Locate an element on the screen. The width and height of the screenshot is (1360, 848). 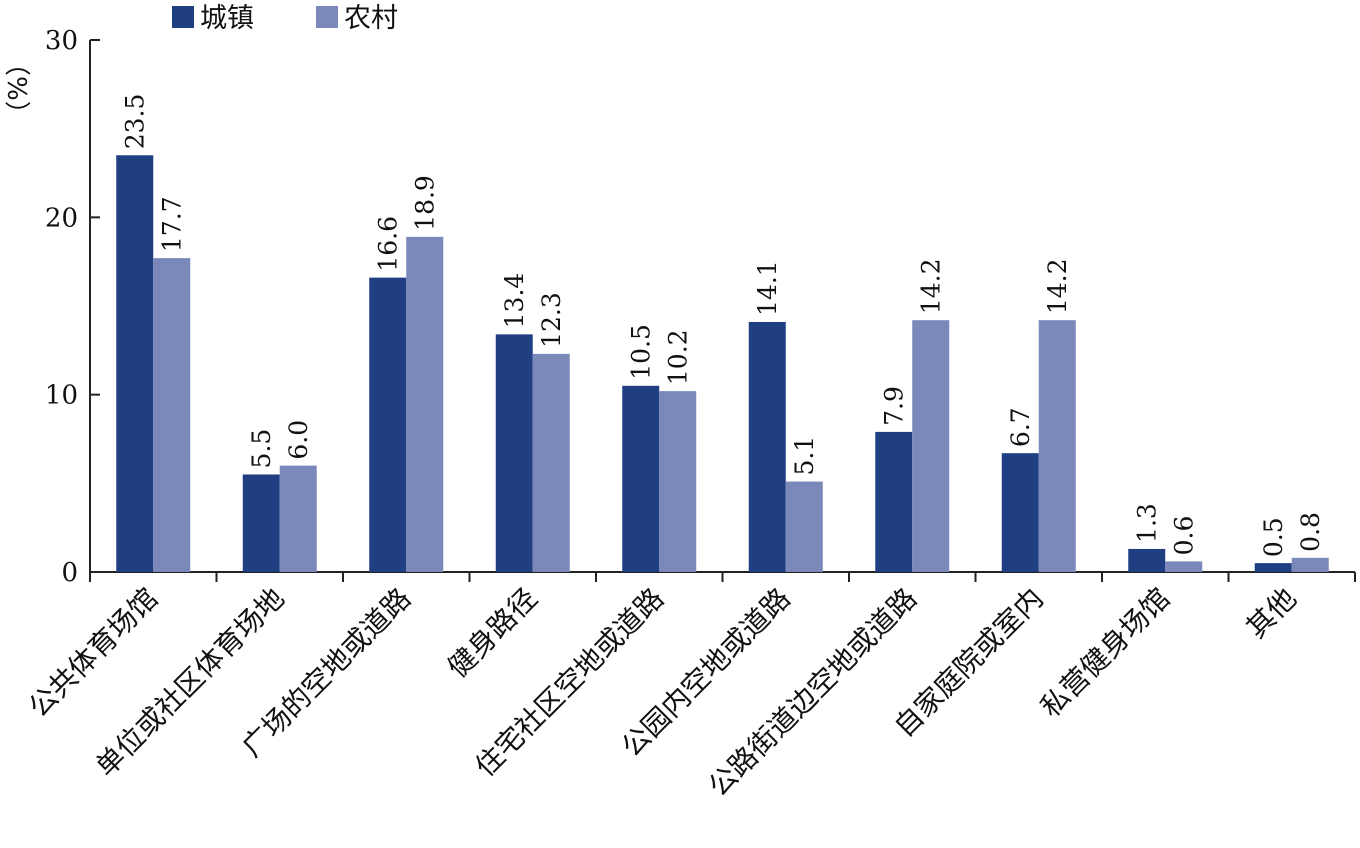
y-tick-label: 20 is located at coordinates (61, 218).